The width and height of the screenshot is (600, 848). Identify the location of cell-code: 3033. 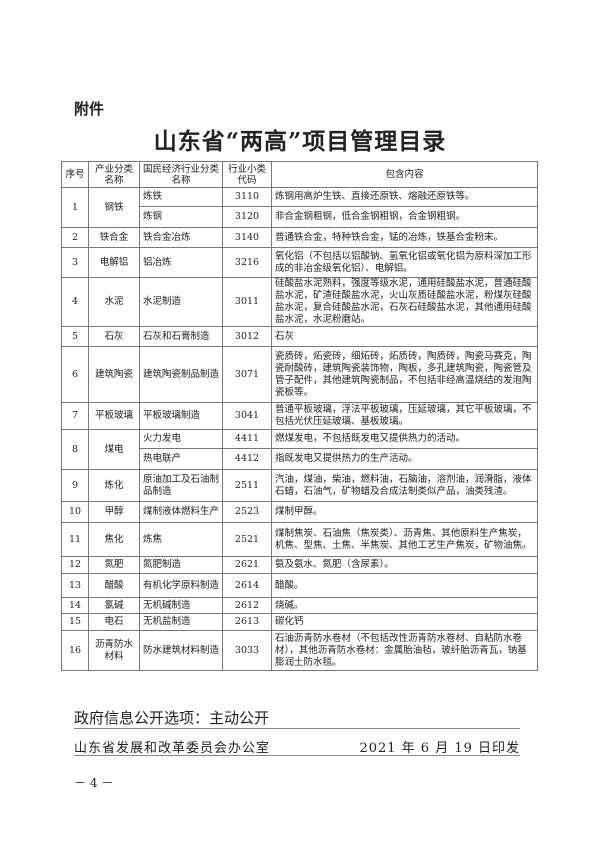
(247, 650).